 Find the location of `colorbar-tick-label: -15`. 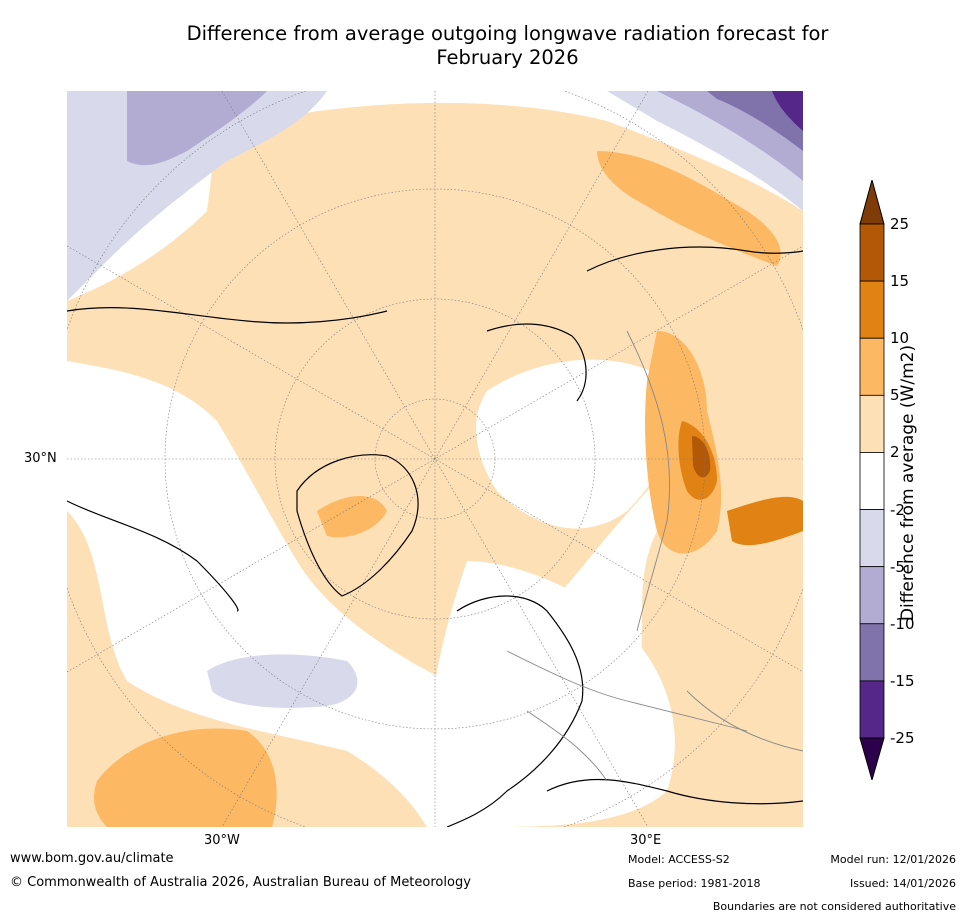

colorbar-tick-label: -15 is located at coordinates (902, 680).